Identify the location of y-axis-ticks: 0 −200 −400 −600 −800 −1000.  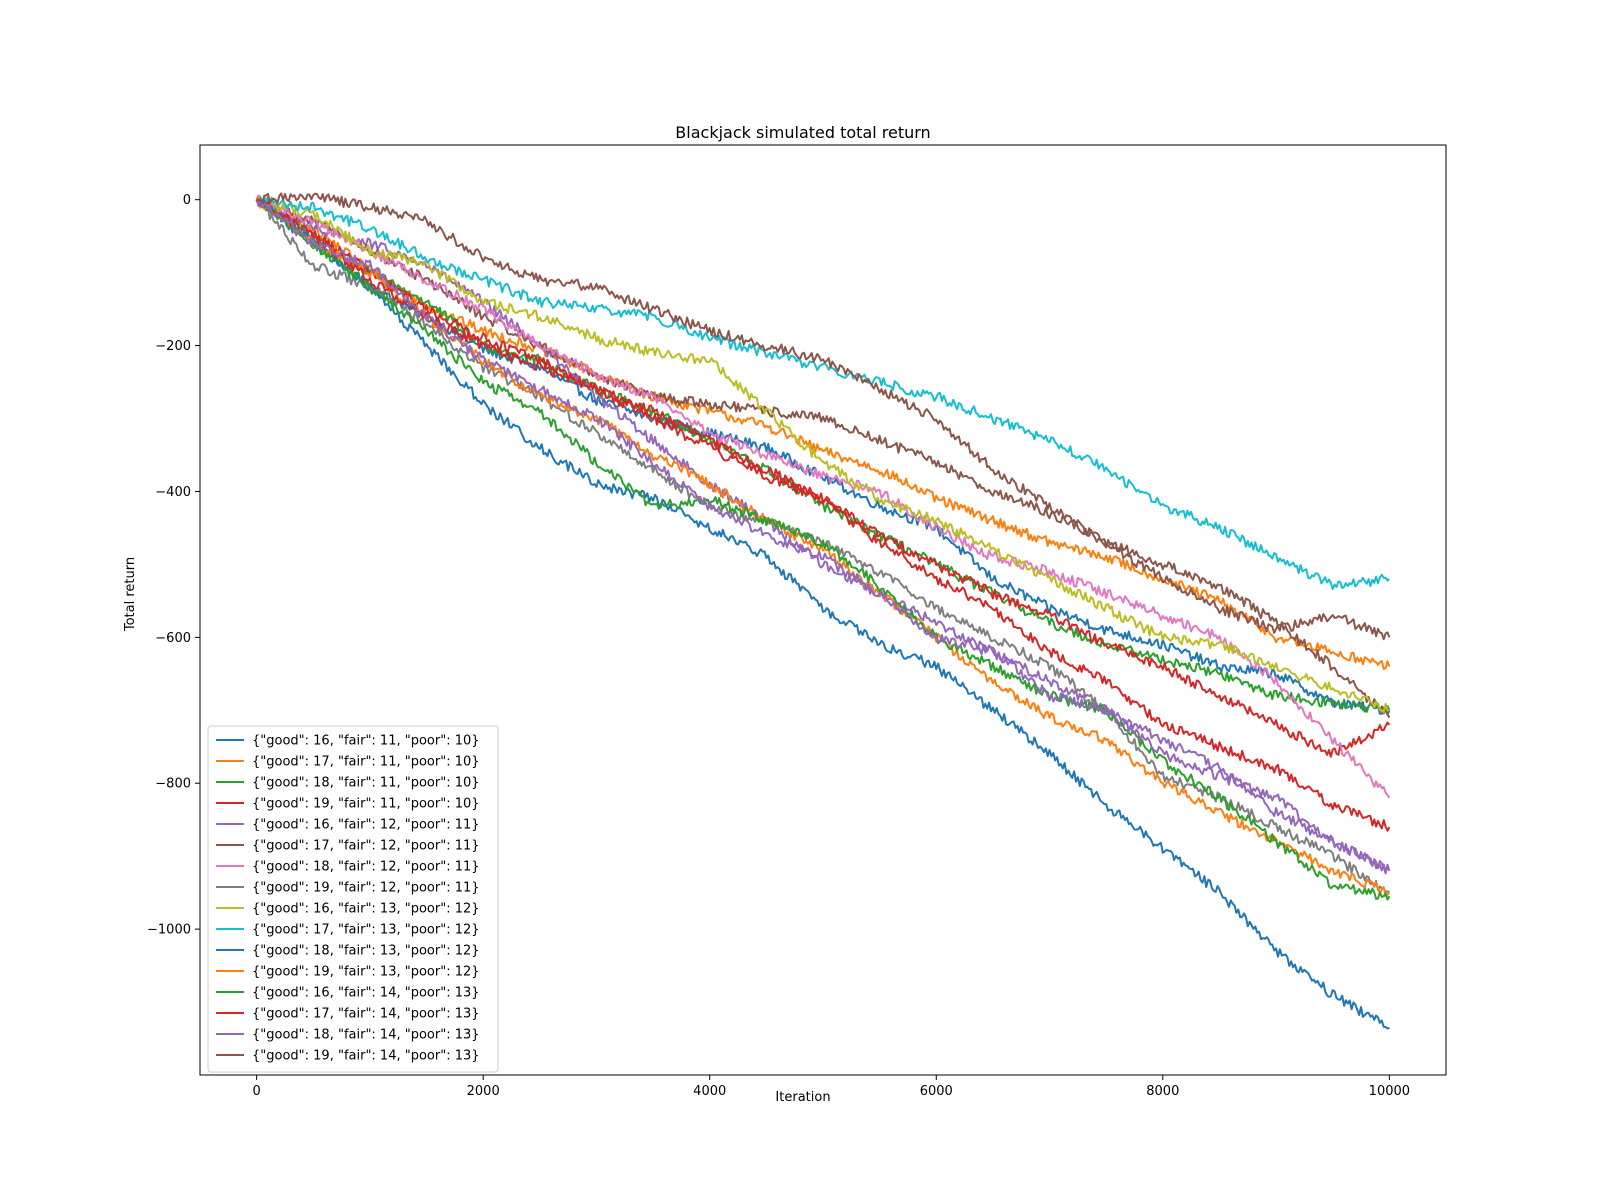
(173, 565).